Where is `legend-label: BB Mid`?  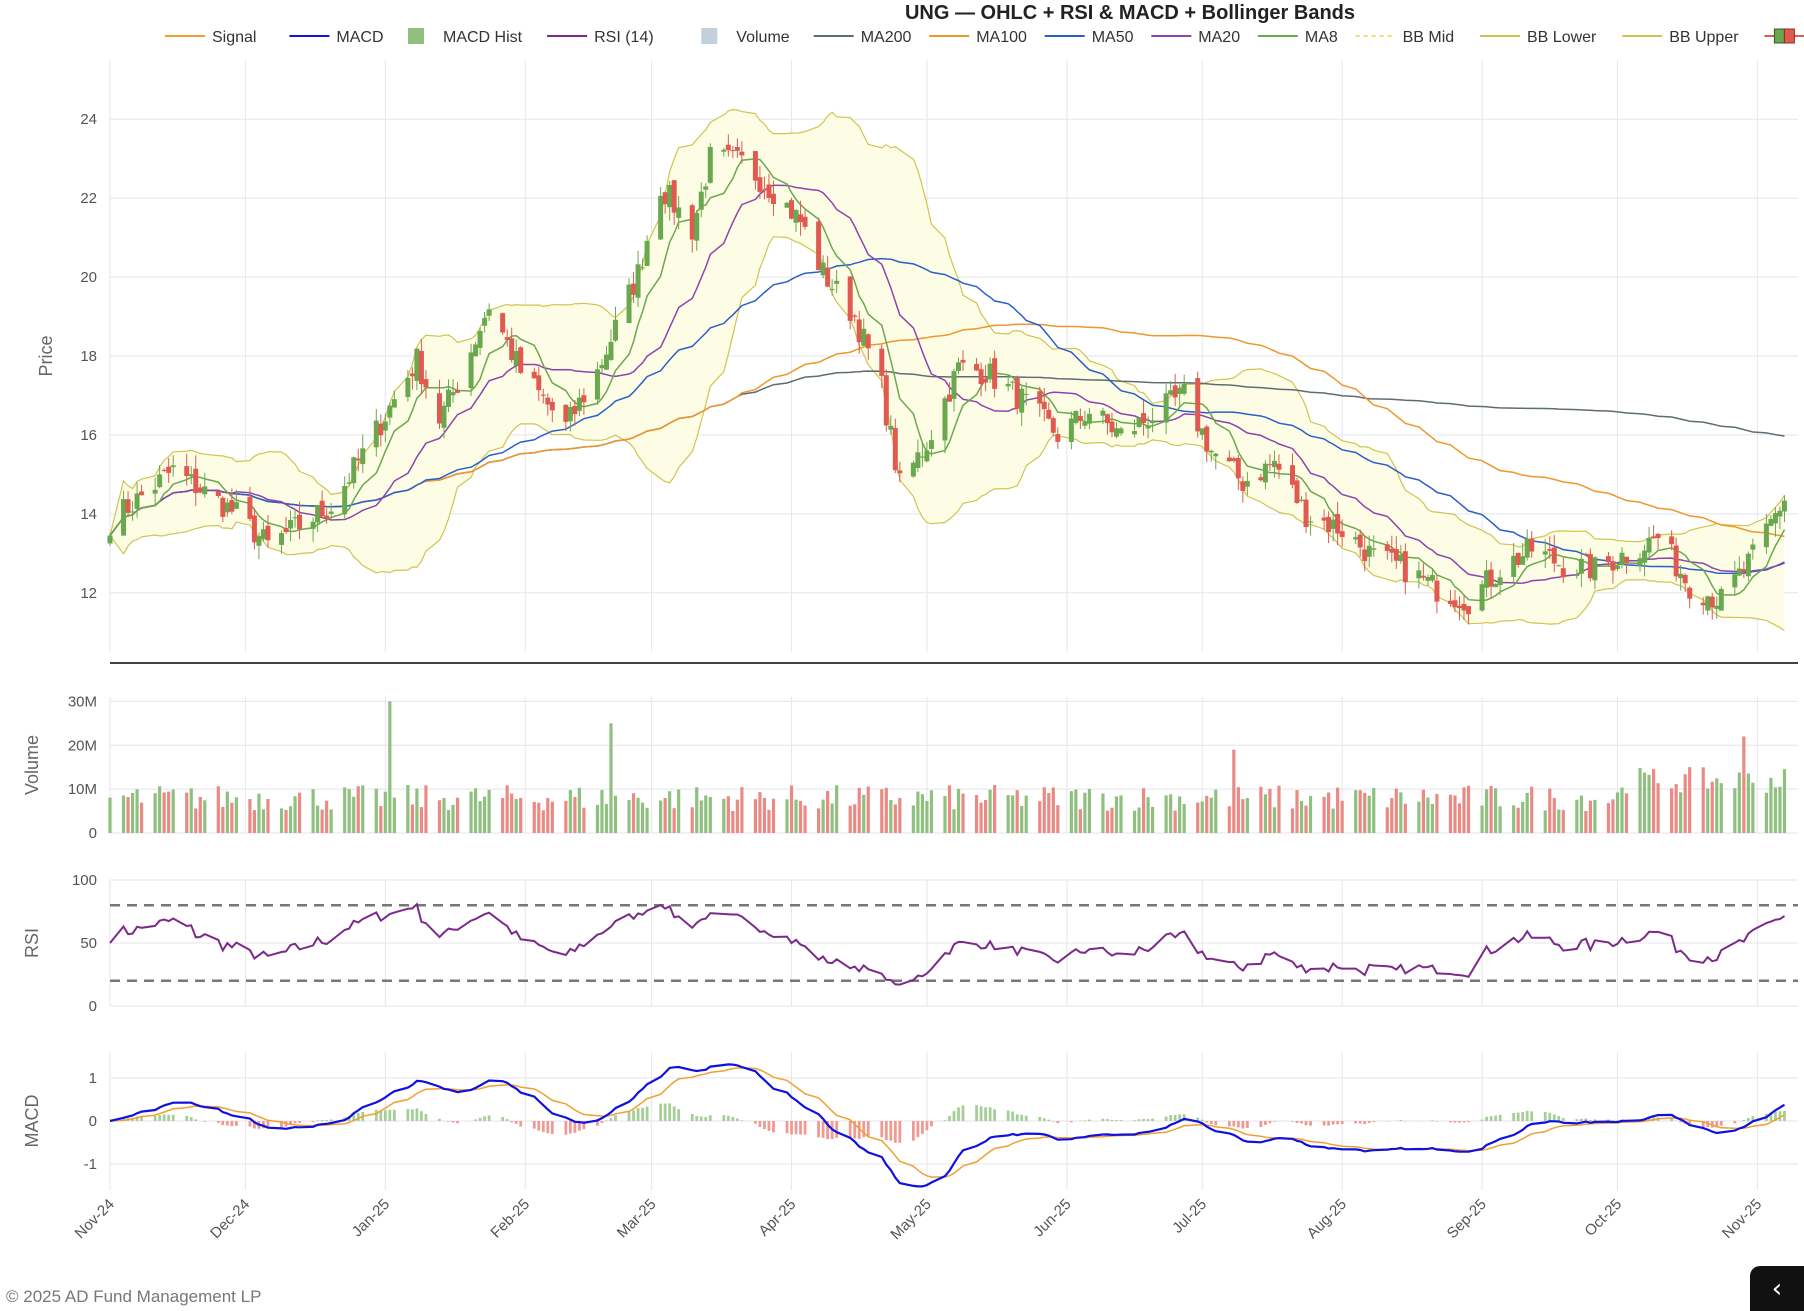 legend-label: BB Mid is located at coordinates (1429, 37).